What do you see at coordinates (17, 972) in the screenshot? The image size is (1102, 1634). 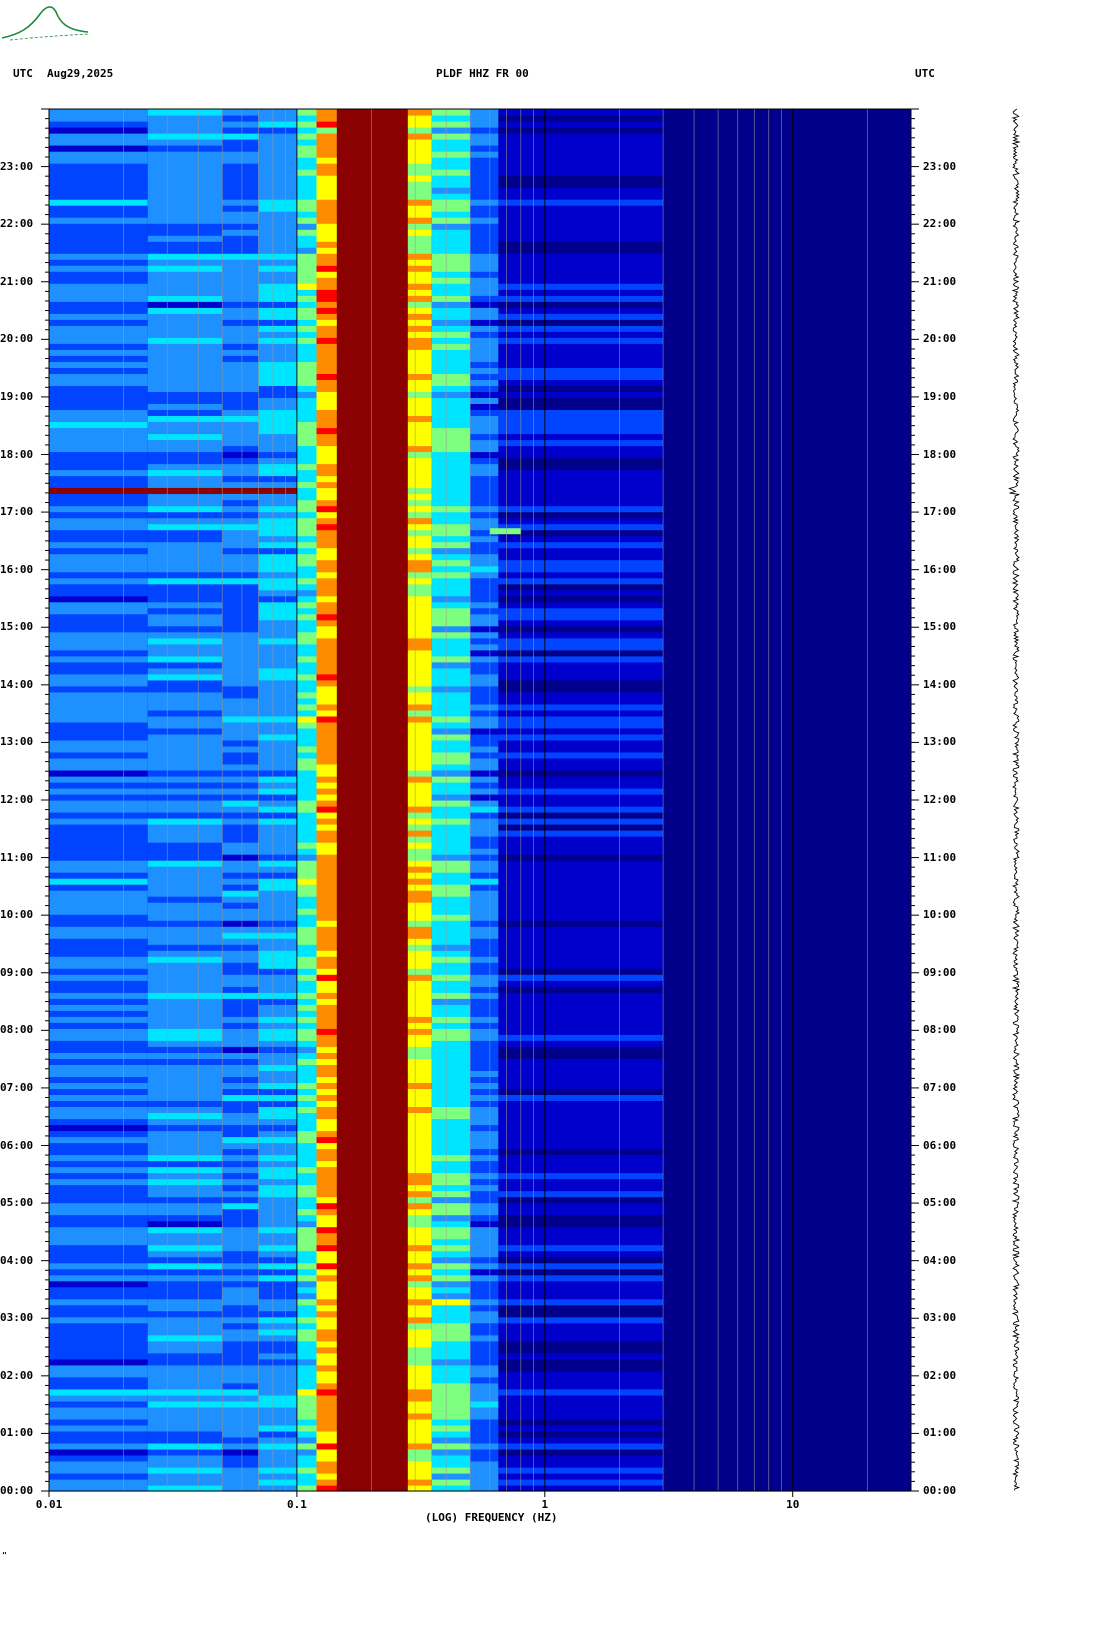 I see `y-tick-label-left: 09:00` at bounding box center [17, 972].